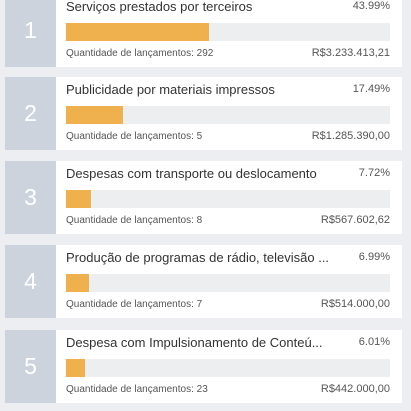 The width and height of the screenshot is (411, 411). I want to click on entry-count-value: 292, so click(205, 53).